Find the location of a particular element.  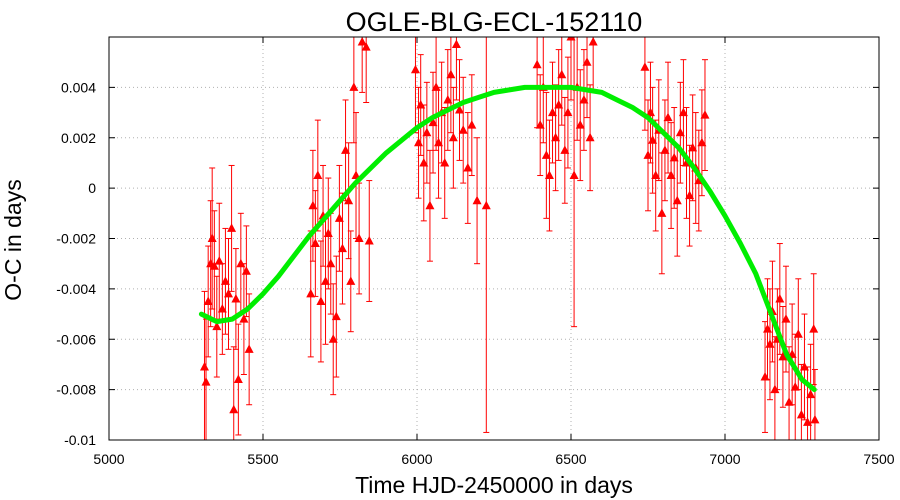

y-tick-label: 0.004 is located at coordinates (78, 87).